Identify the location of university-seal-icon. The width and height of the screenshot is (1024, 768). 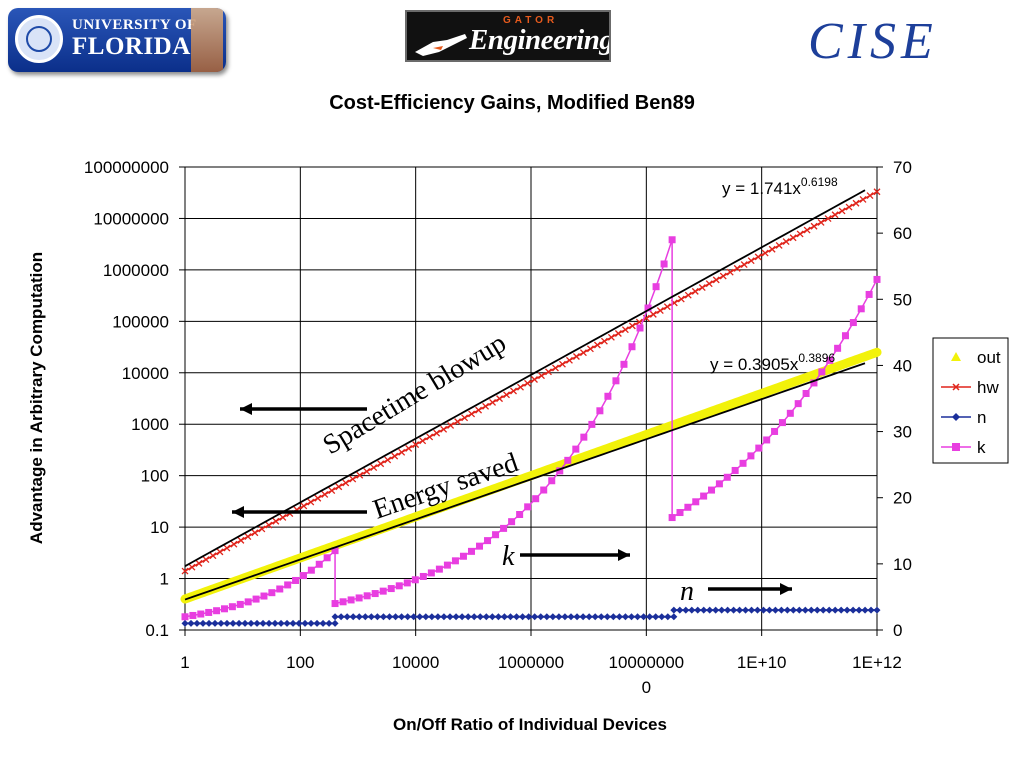
(39, 39).